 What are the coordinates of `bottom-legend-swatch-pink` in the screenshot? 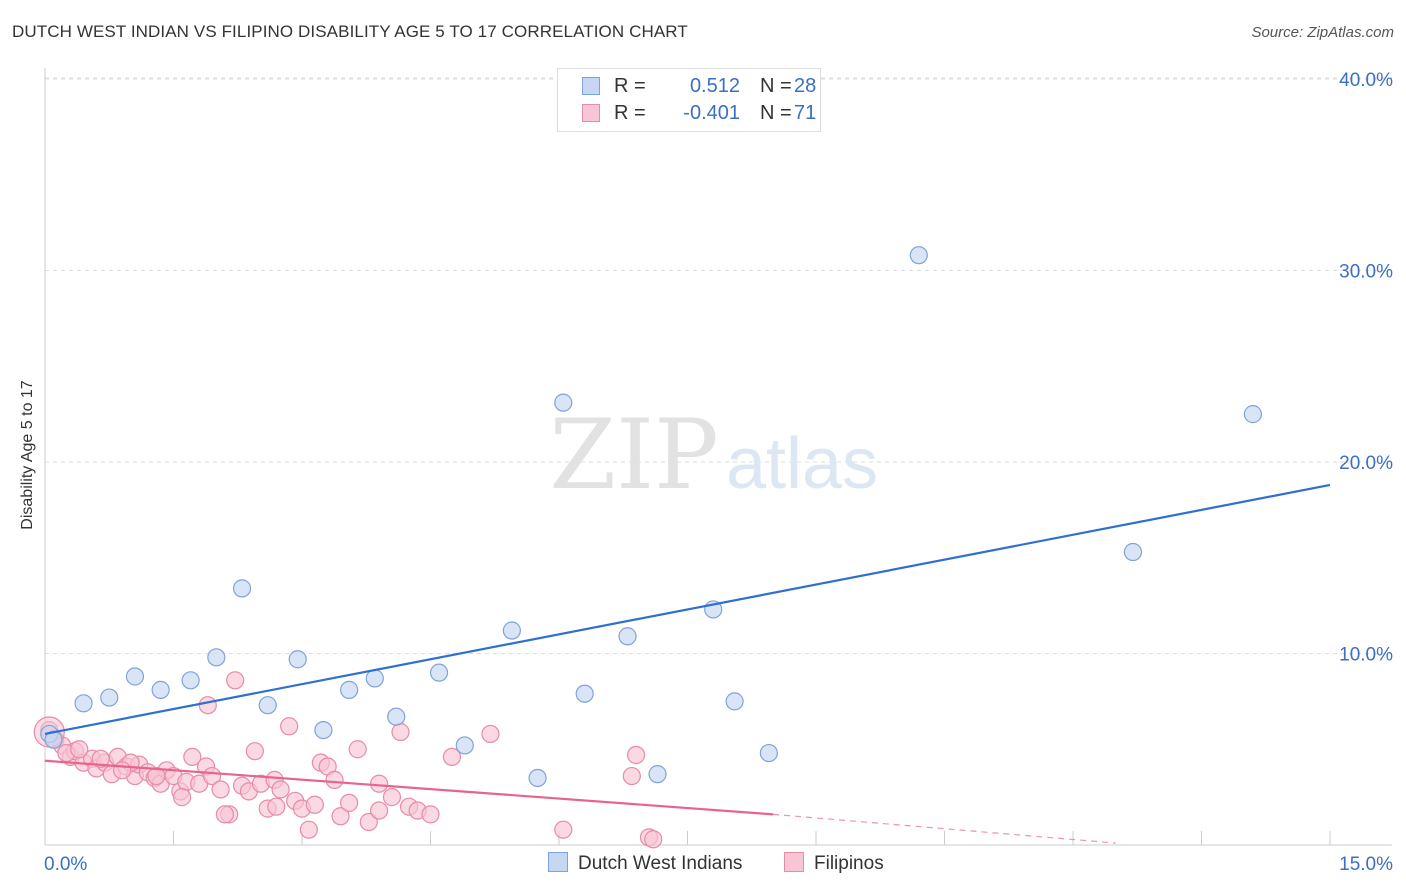 It's located at (794, 862).